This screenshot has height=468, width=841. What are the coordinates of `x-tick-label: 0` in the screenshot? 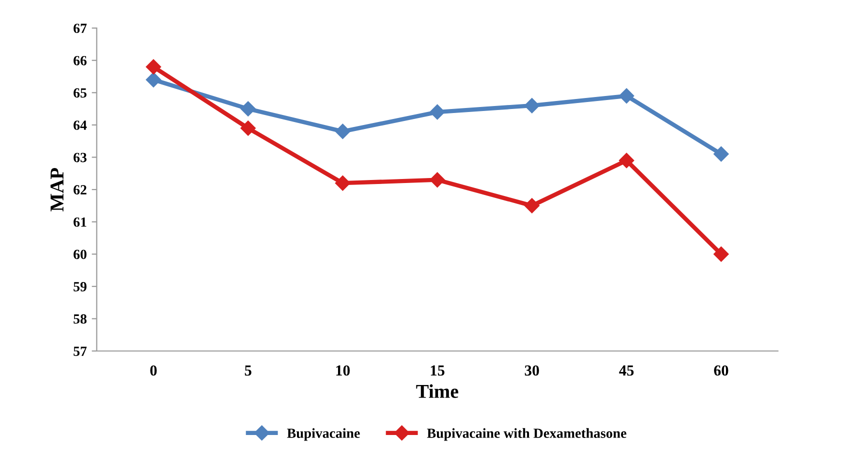 It's located at (153, 370).